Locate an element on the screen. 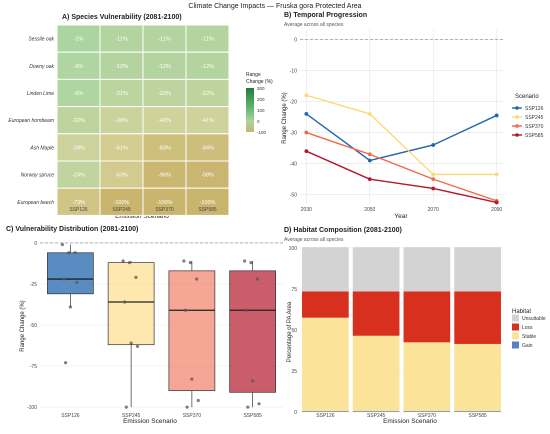 This screenshot has height=434, width=550. legend-label: SSP370 is located at coordinates (534, 127).